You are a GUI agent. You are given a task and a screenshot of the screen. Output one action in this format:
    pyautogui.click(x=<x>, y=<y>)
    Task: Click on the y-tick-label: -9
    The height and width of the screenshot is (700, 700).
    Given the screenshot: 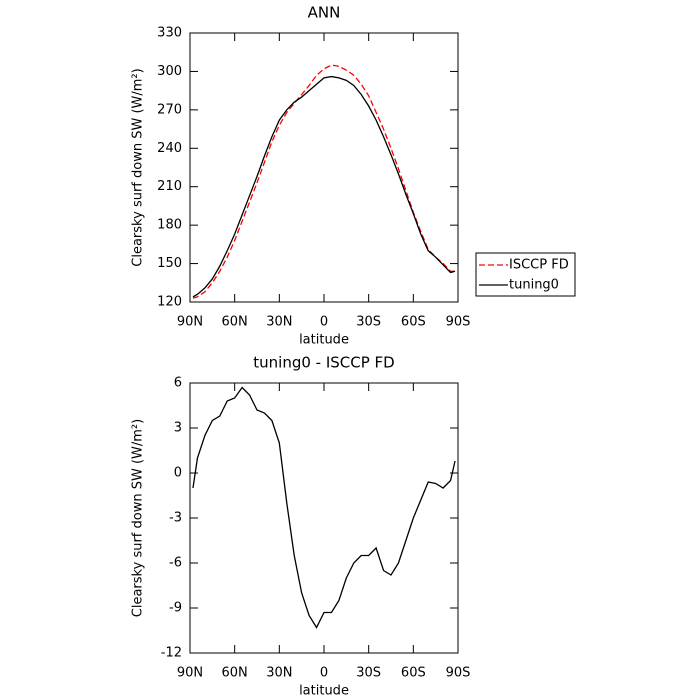 What is the action you would take?
    pyautogui.click(x=175, y=608)
    